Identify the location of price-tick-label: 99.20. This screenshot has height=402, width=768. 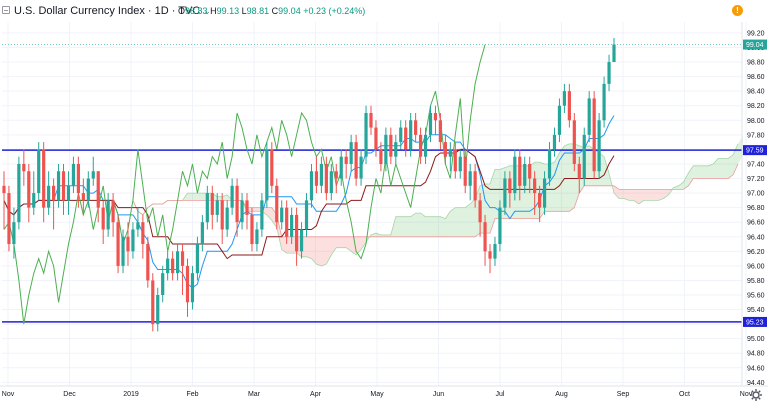
(756, 33).